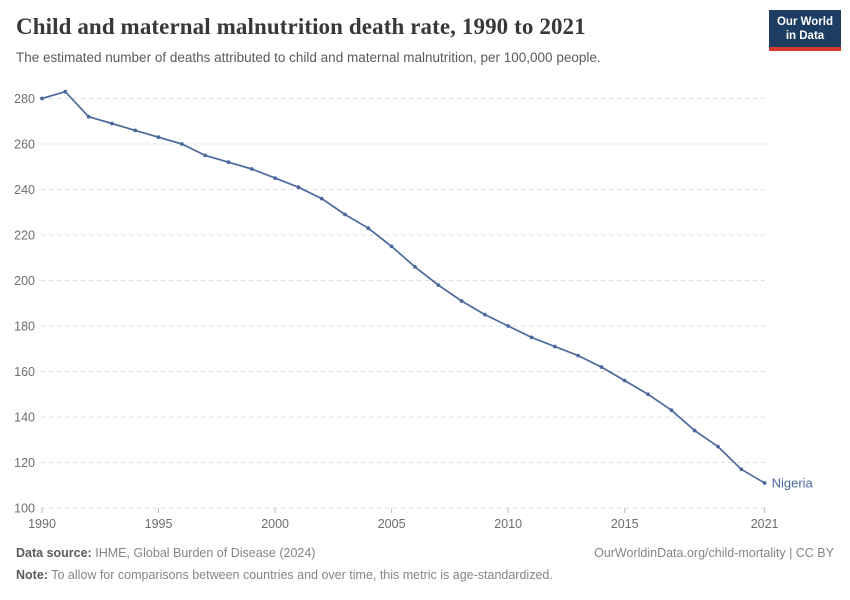 Image resolution: width=850 pixels, height=600 pixels. I want to click on data-point-2019, so click(718, 446).